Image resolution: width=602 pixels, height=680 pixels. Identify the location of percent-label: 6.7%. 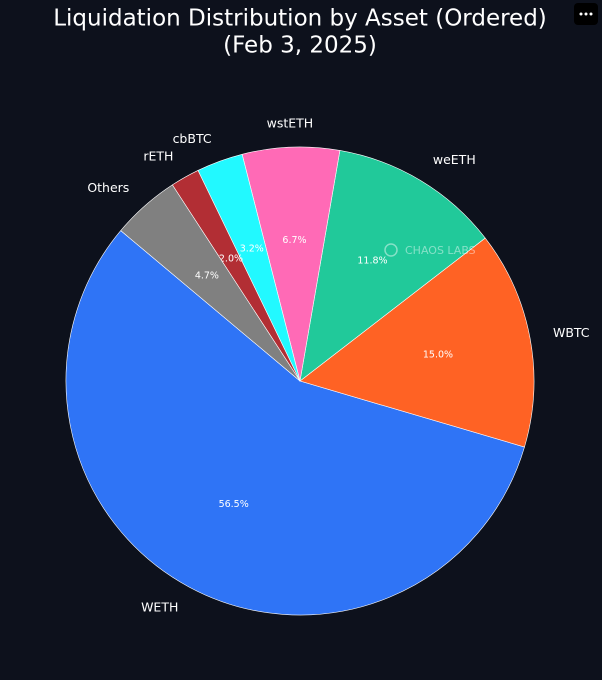
(294, 240).